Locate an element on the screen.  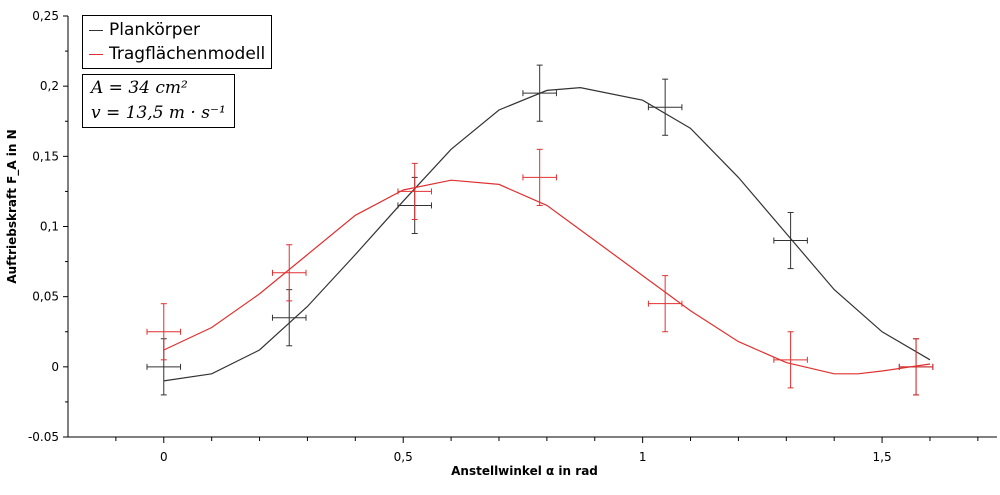
x-tick-label: 1,5 is located at coordinates (882, 457).